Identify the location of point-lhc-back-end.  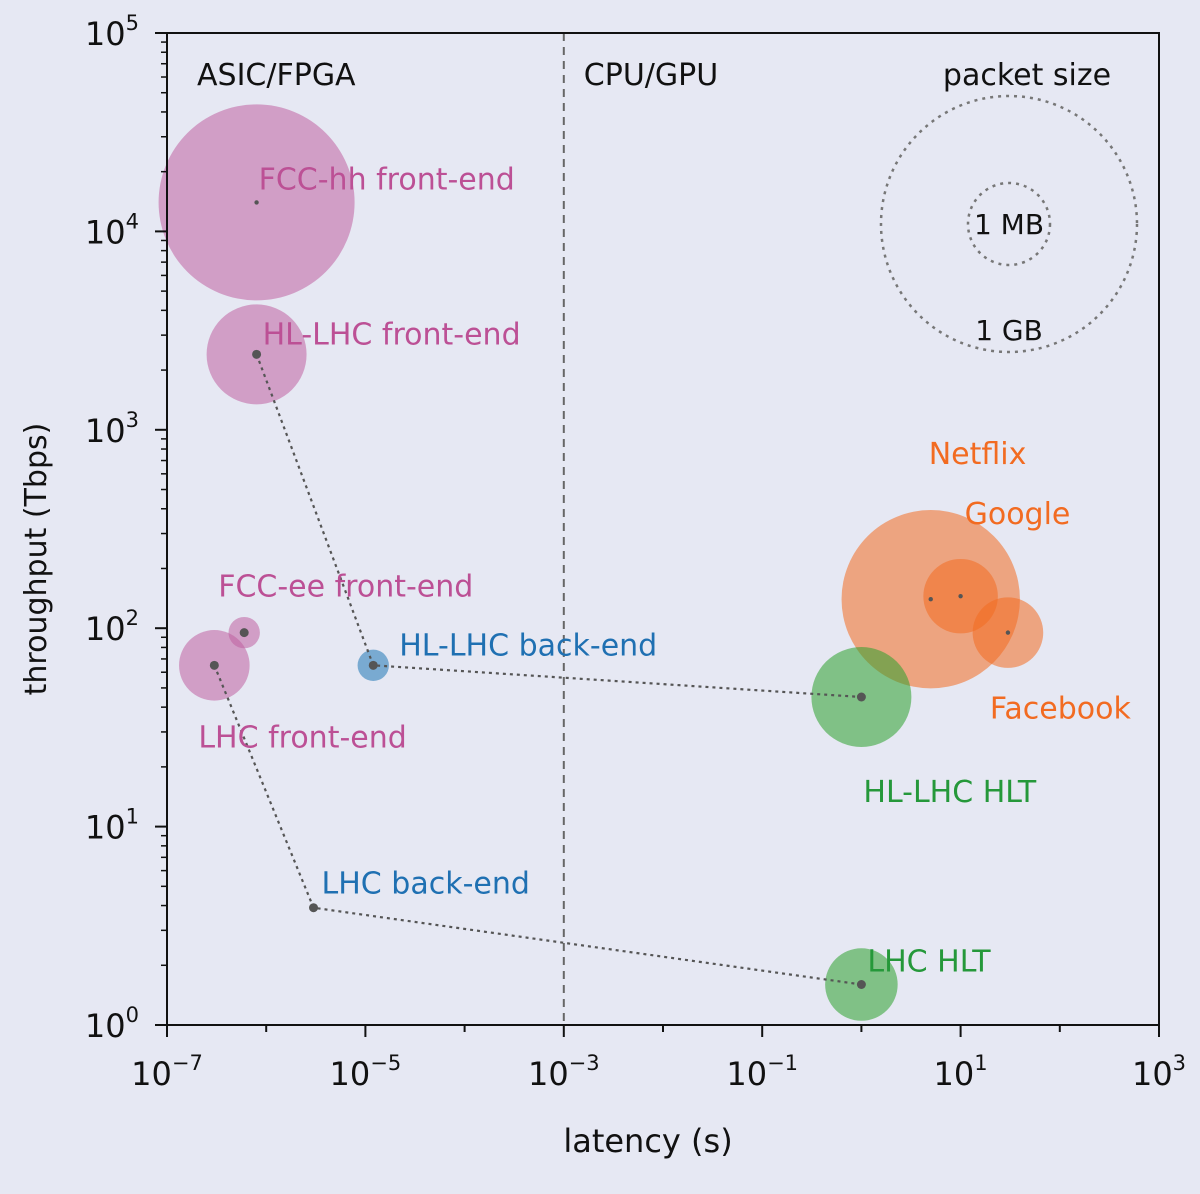
(314, 908).